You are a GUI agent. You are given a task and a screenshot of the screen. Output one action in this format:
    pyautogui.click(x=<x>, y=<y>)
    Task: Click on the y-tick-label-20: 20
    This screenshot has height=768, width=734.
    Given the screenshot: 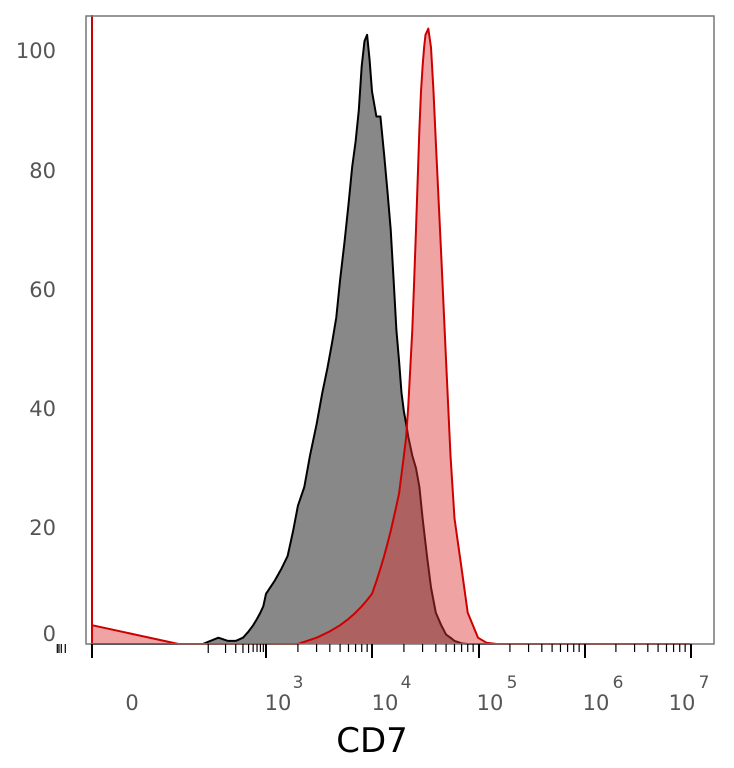 What is the action you would take?
    pyautogui.click(x=42, y=528)
    